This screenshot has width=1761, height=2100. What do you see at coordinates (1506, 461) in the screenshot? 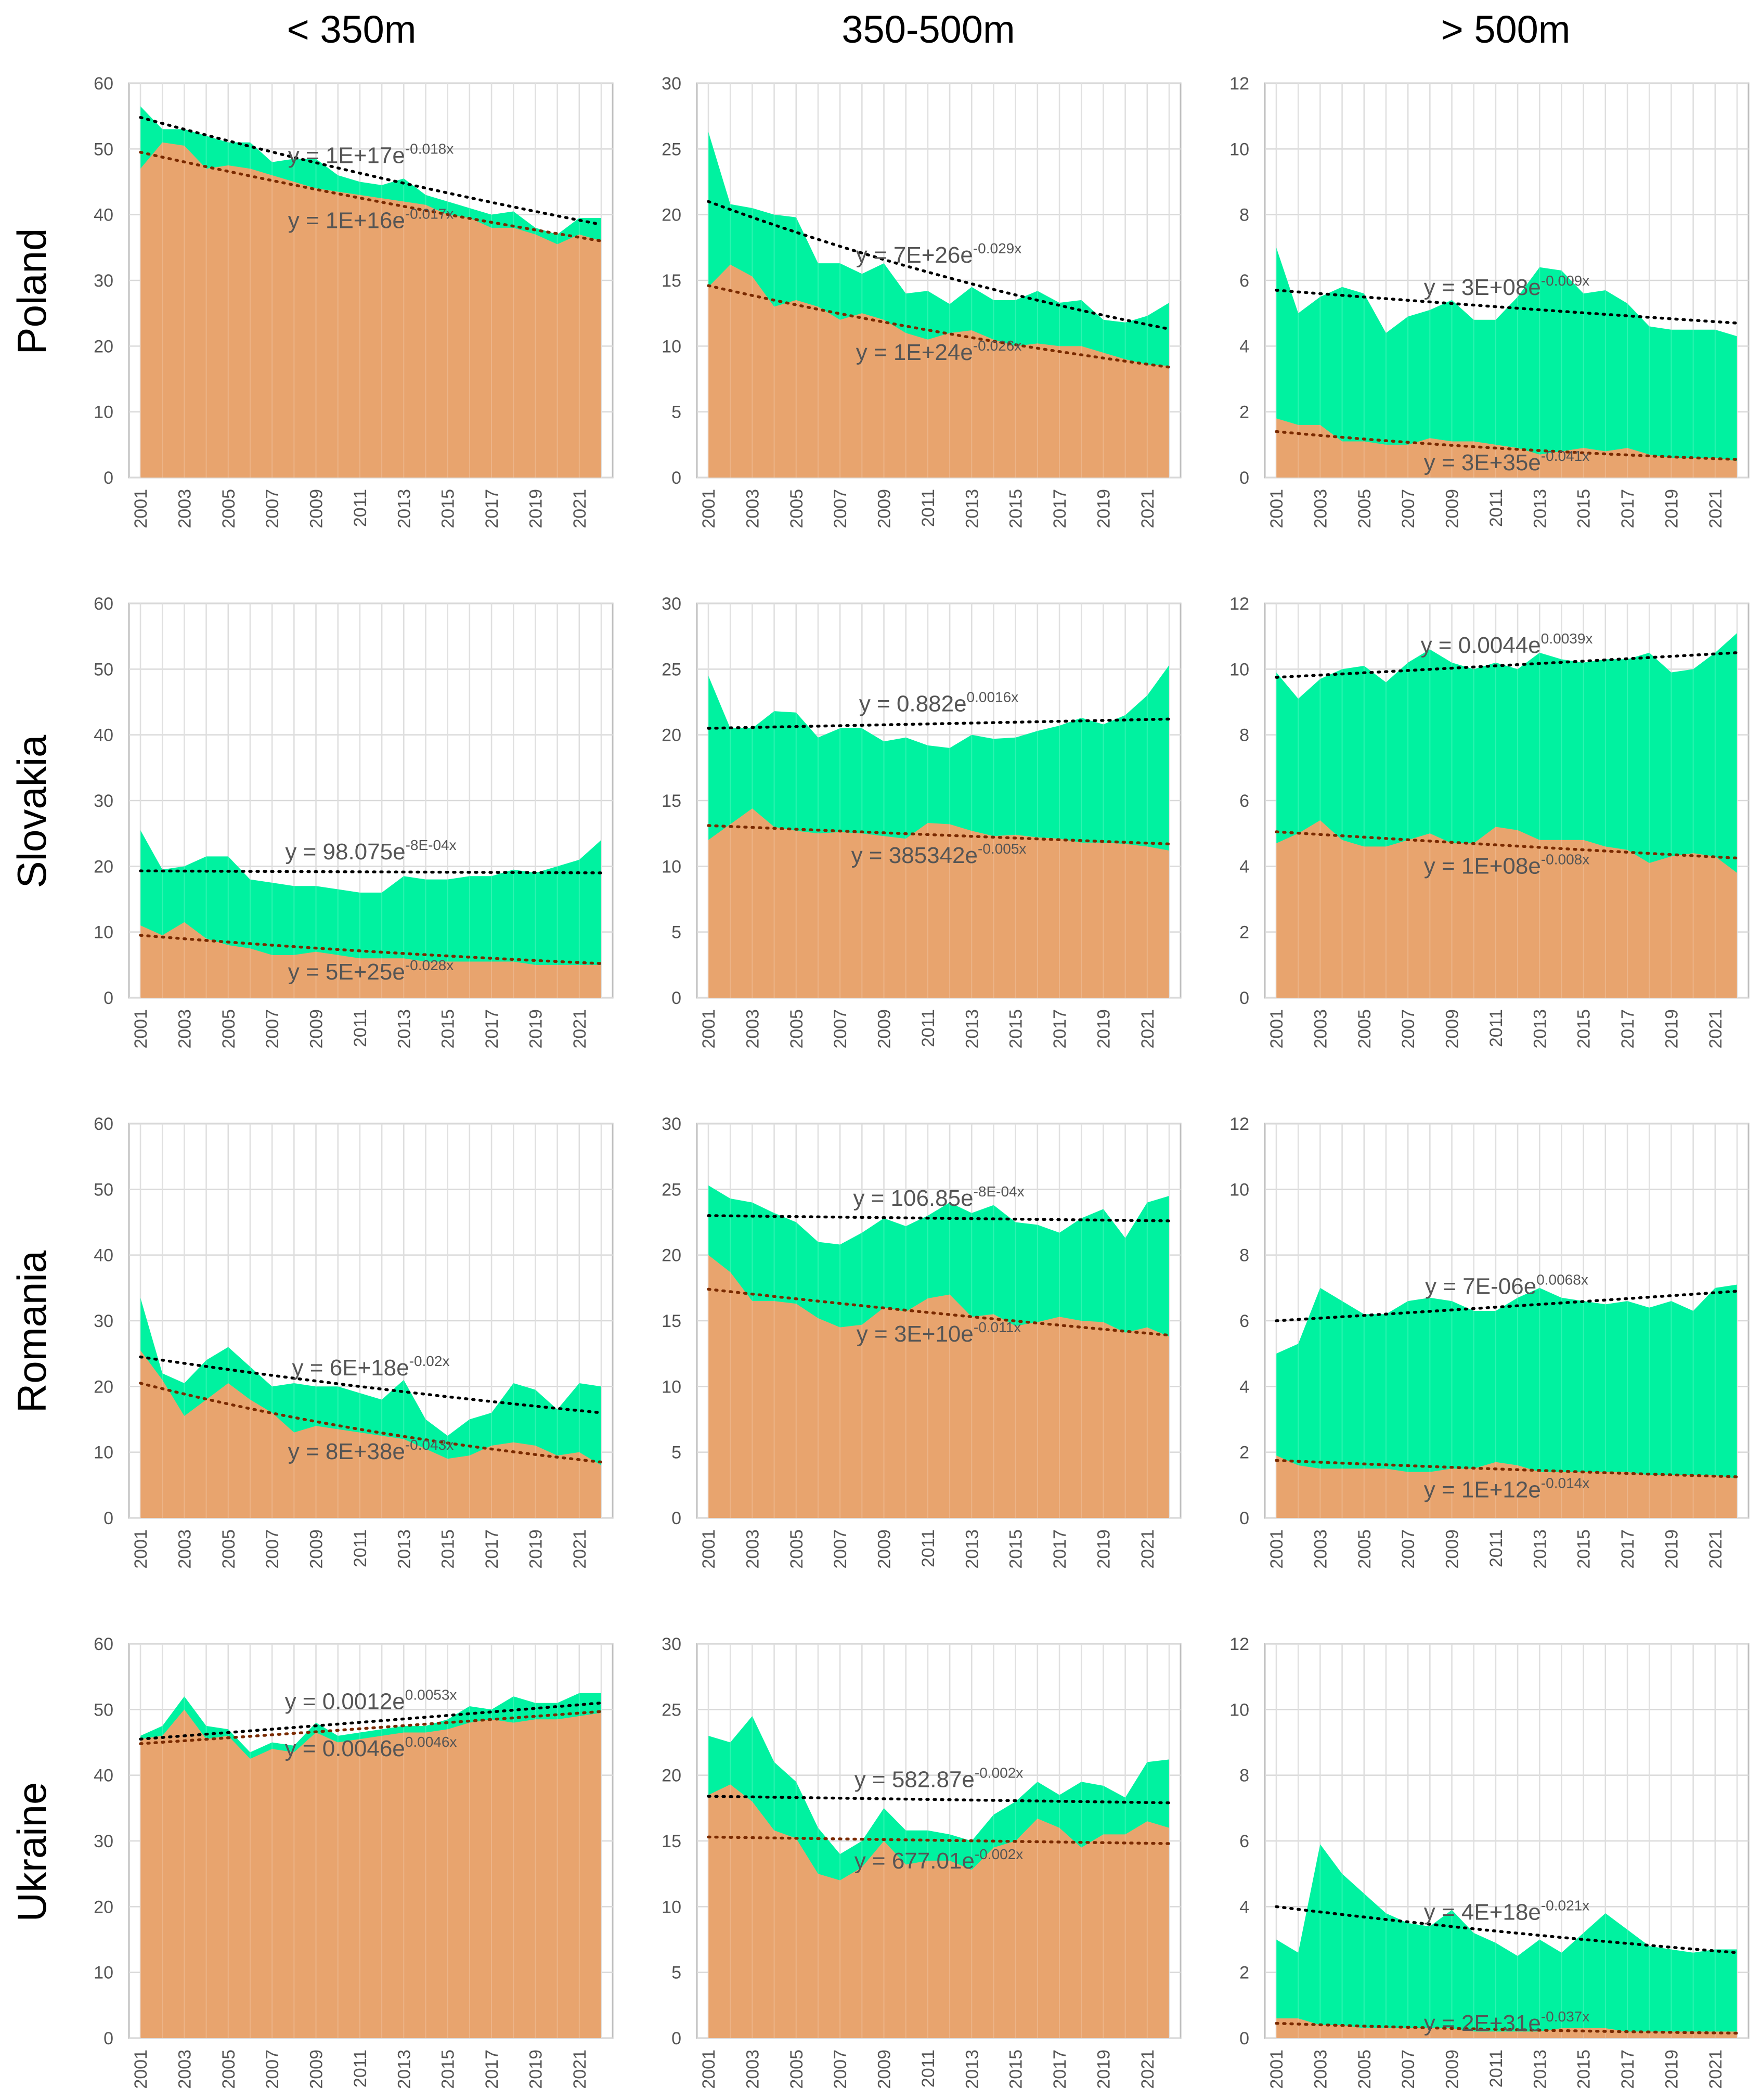
I see `trendline-equation-lower: y = 3E+35e-0.041x` at bounding box center [1506, 461].